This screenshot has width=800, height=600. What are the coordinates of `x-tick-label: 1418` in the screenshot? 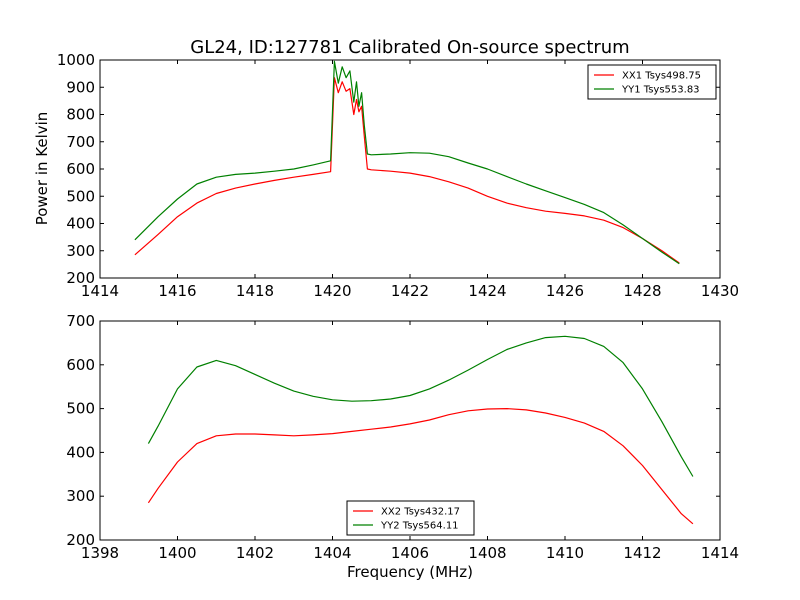 It's located at (255, 291).